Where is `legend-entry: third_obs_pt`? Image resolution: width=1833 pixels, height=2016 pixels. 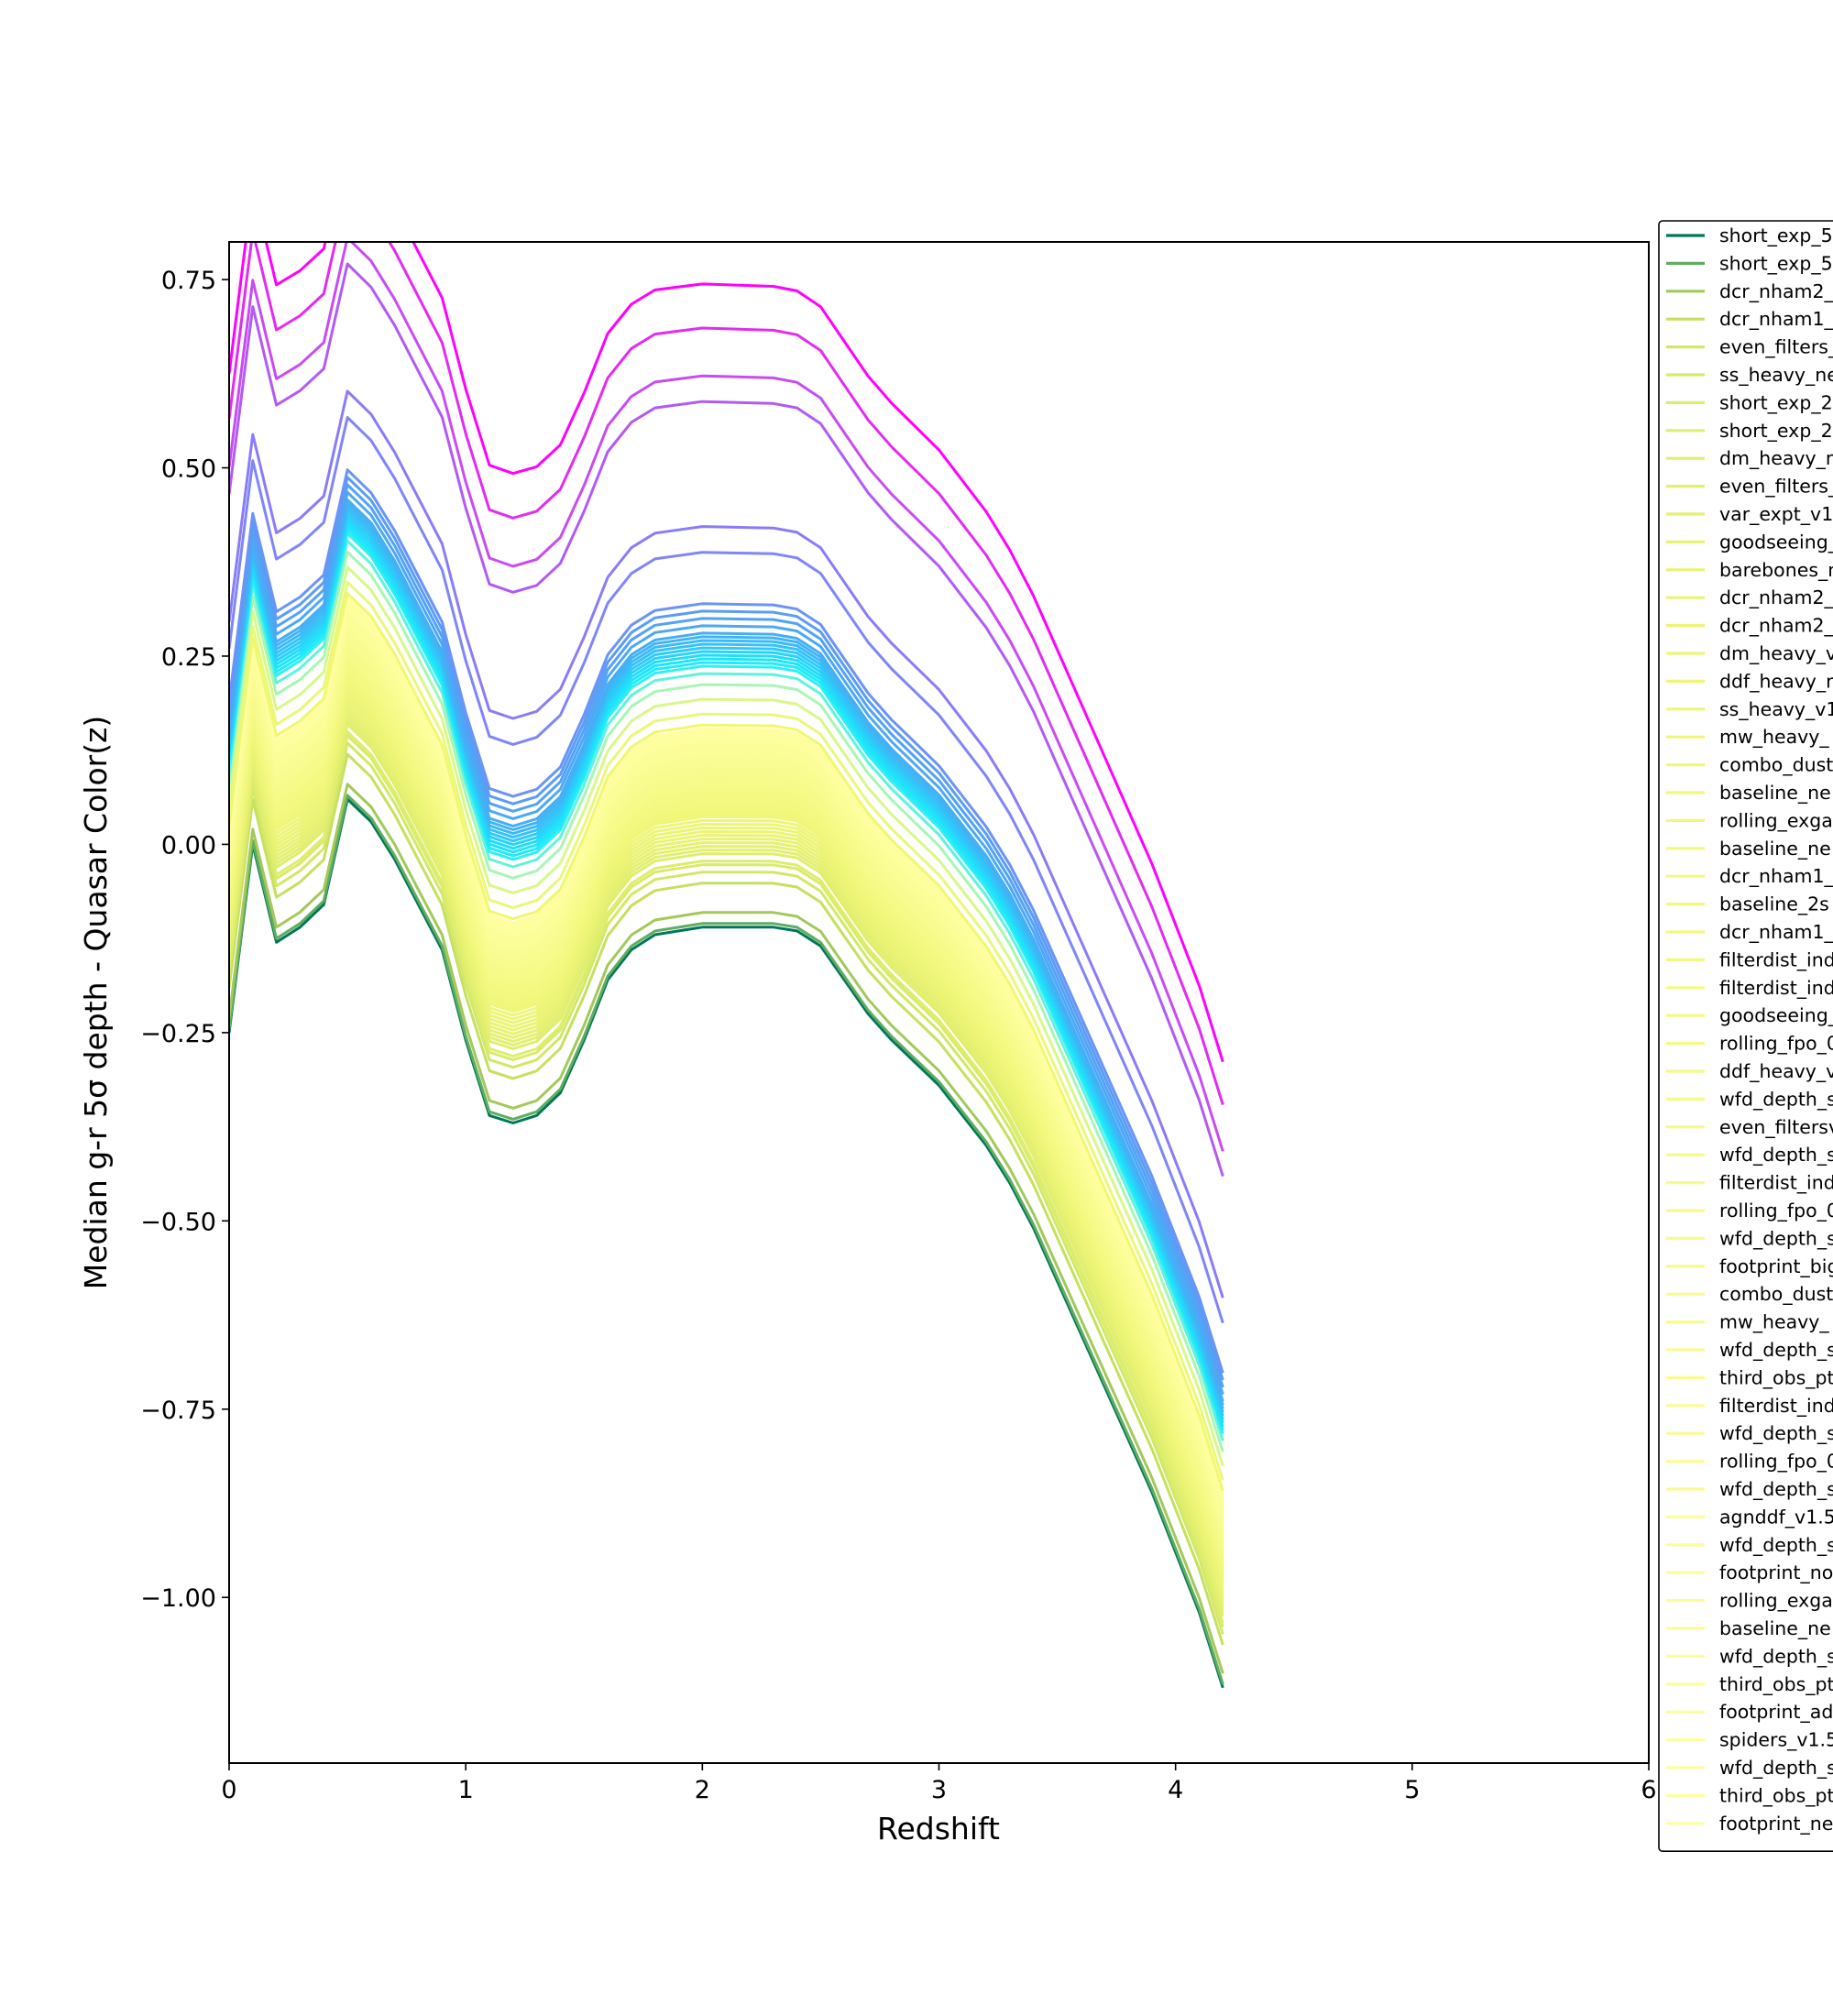
legend-entry: third_obs_pt is located at coordinates (1749, 1377).